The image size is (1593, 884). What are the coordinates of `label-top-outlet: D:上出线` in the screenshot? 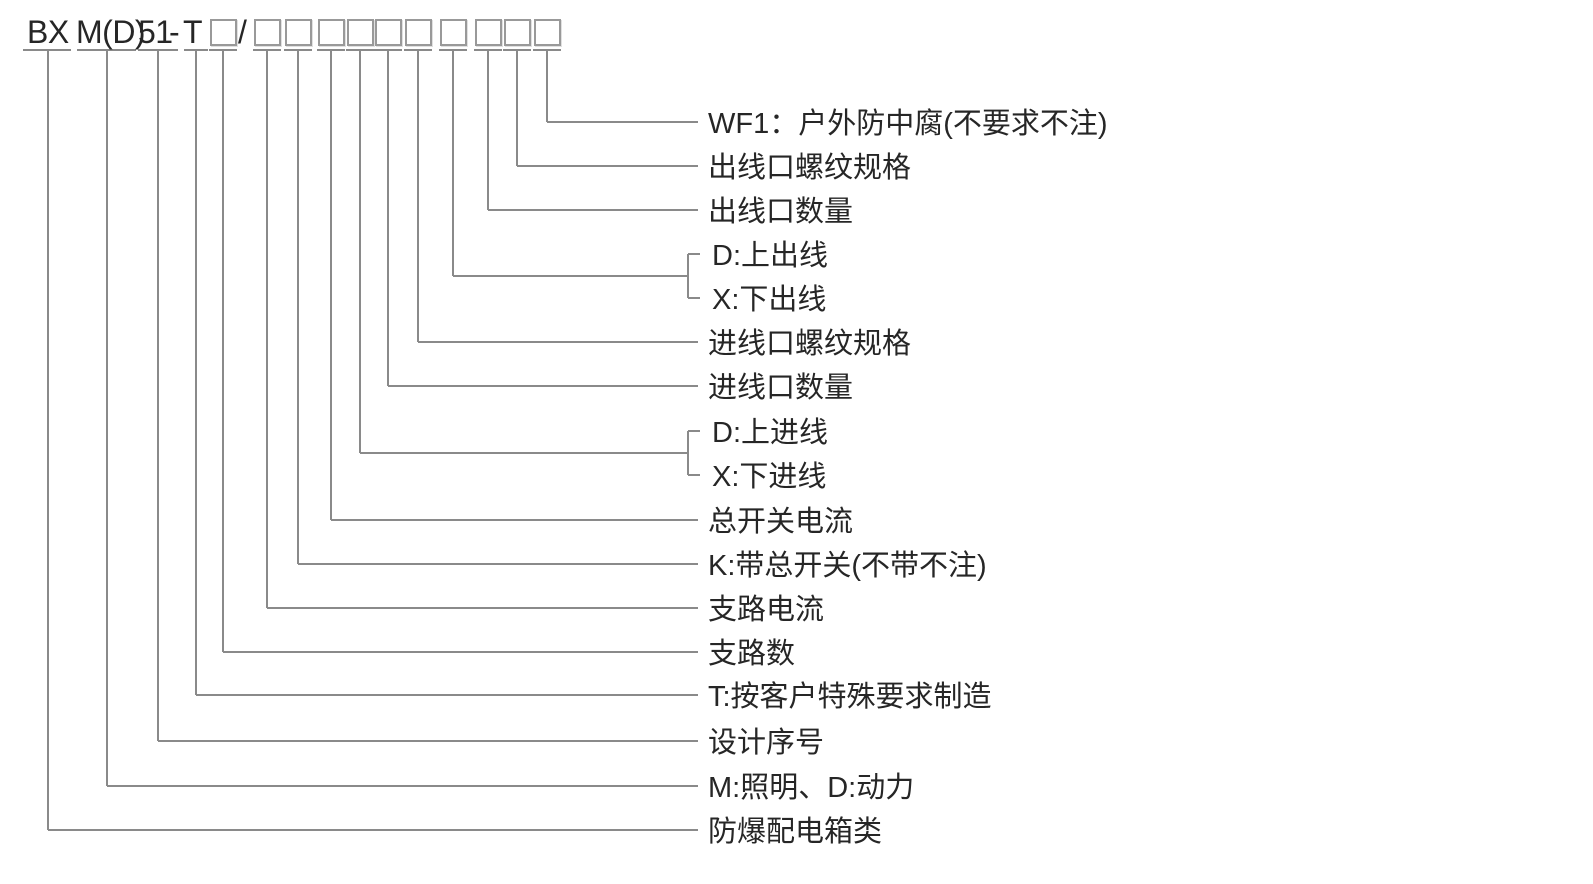 It's located at (770, 256).